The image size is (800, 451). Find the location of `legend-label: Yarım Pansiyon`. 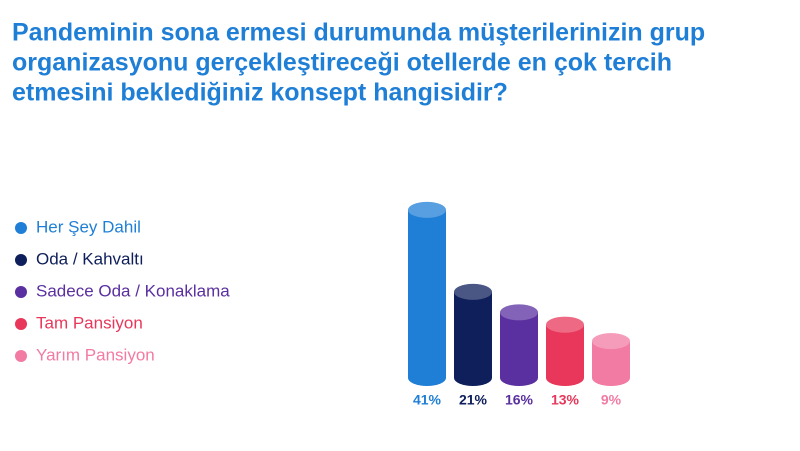

legend-label: Yarım Pansiyon is located at coordinates (95, 354).